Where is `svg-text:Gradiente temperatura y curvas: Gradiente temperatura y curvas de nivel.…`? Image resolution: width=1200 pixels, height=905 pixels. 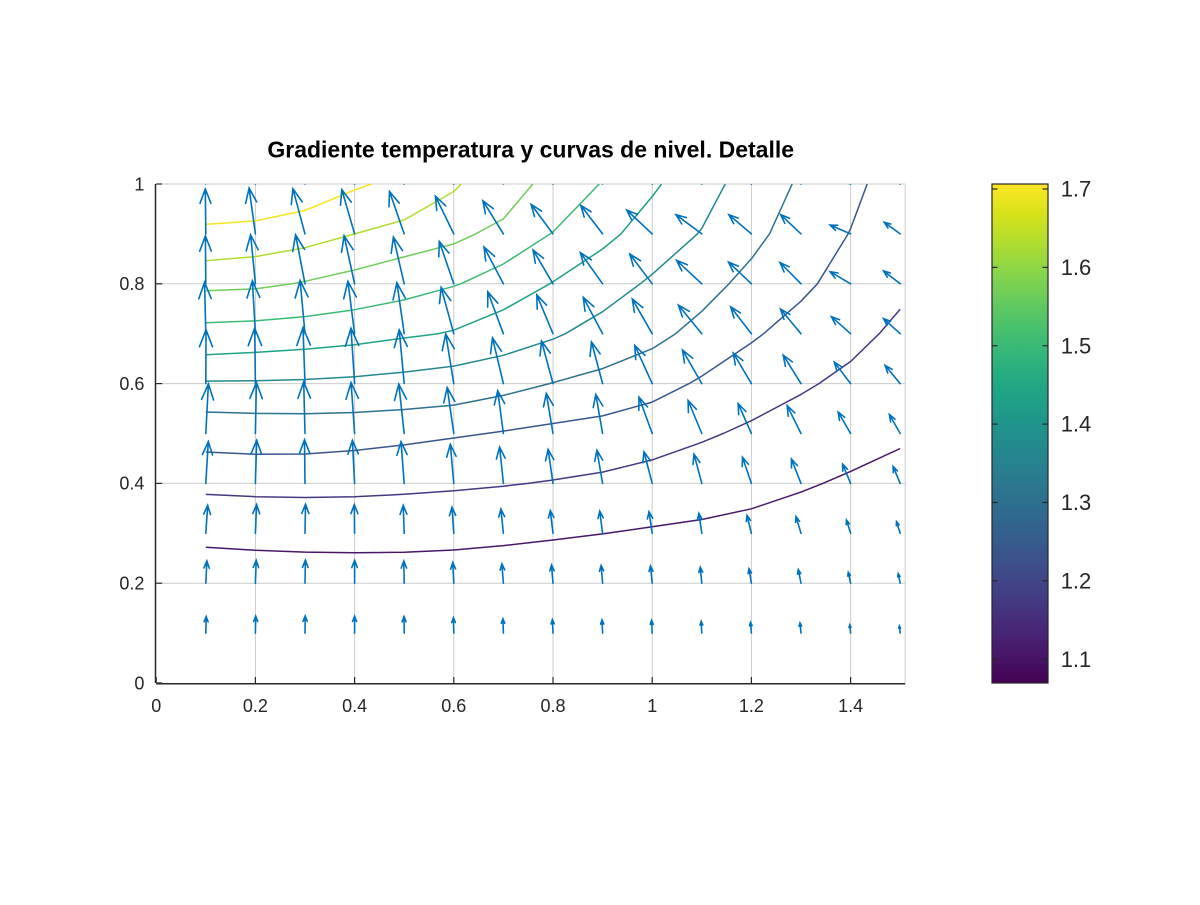
svg-text:Gradiente temperatura y curvas: Gradiente temperatura y curvas de nivel.… is located at coordinates (530, 150).